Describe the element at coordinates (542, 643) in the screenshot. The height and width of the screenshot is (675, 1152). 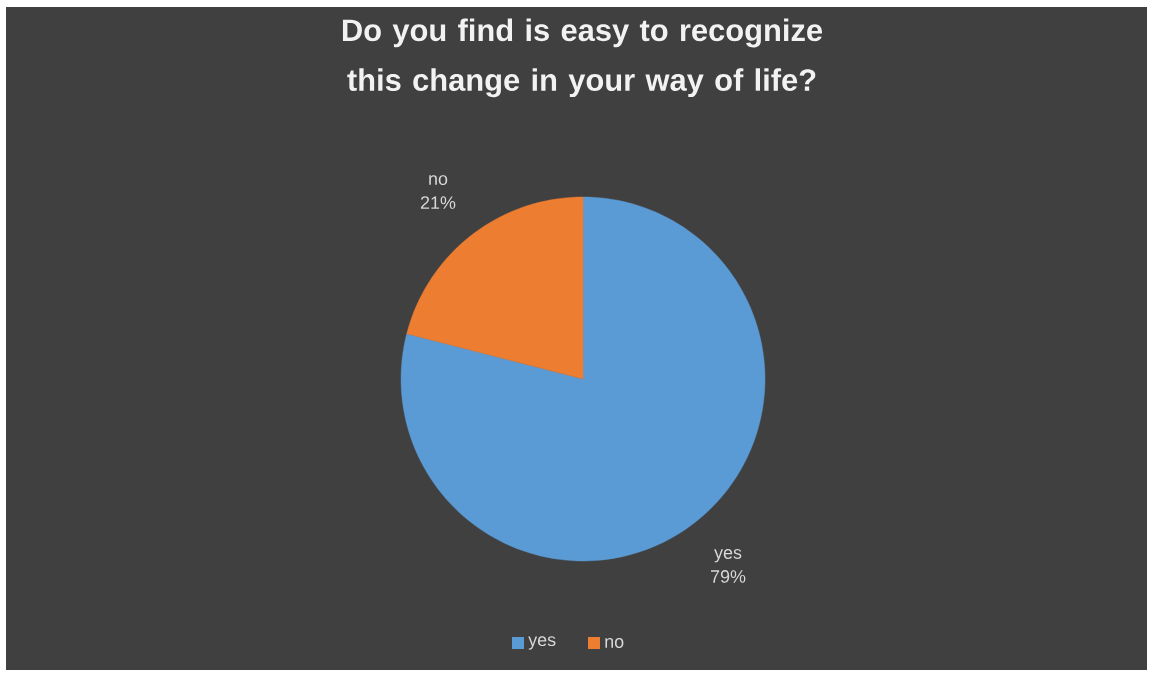
I see `legend-label: yes` at that location.